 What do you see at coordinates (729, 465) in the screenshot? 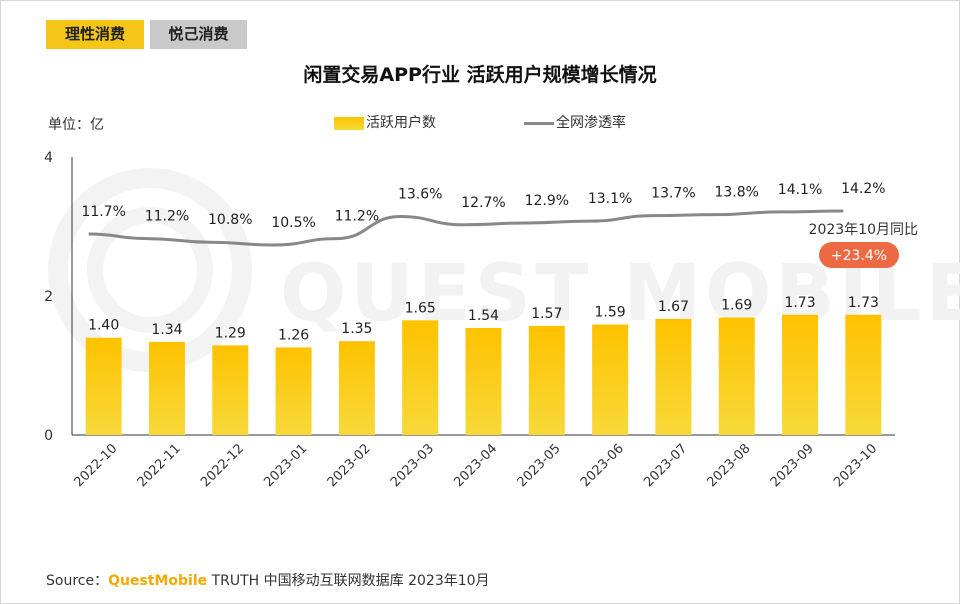
I see `x-tick-label: 2023-08` at bounding box center [729, 465].